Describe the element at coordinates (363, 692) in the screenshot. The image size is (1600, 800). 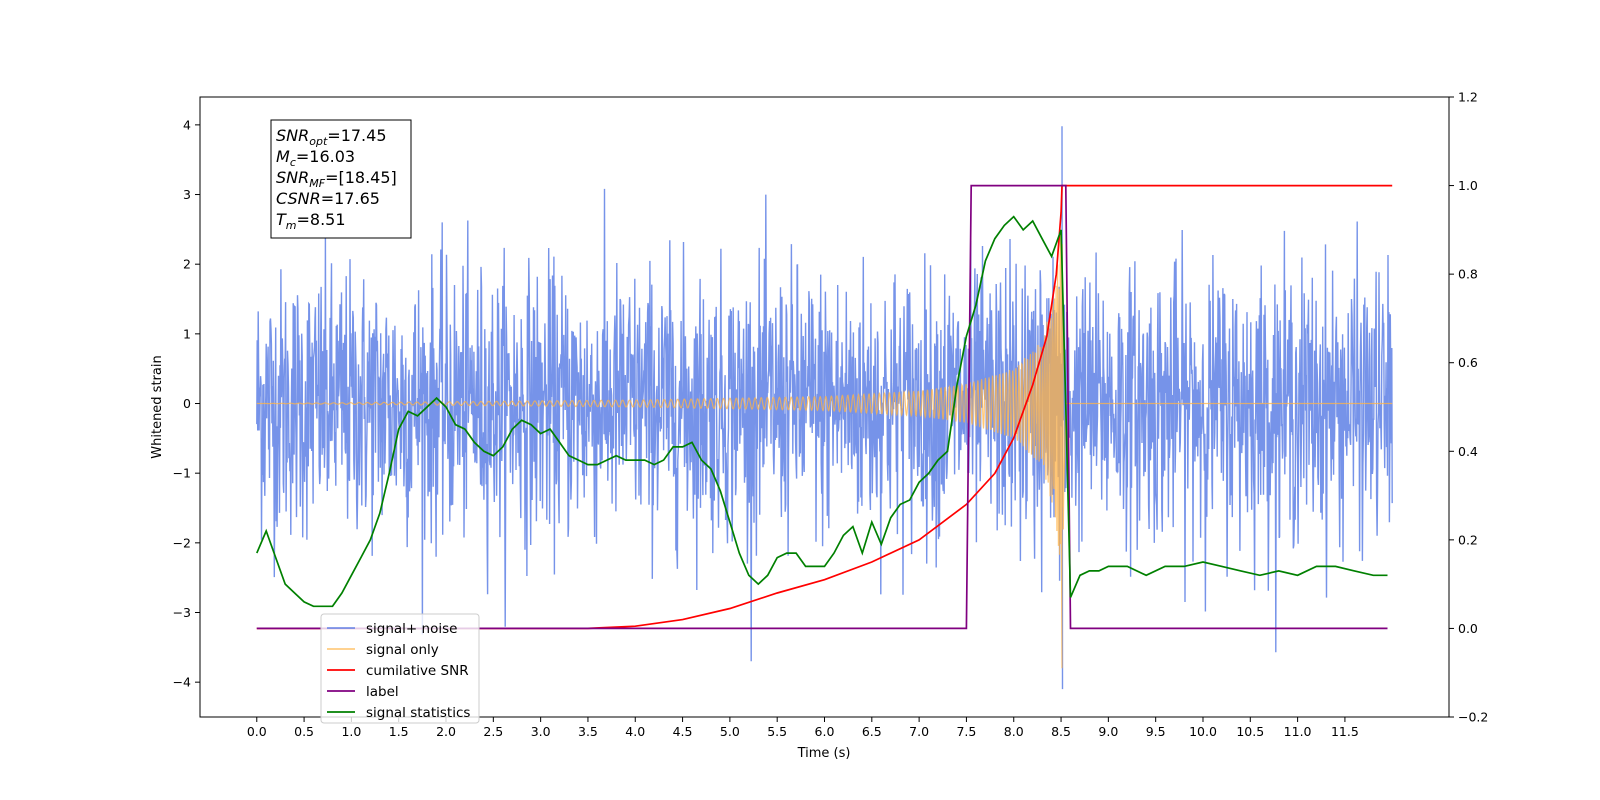
I see `legend-item-label: label` at that location.